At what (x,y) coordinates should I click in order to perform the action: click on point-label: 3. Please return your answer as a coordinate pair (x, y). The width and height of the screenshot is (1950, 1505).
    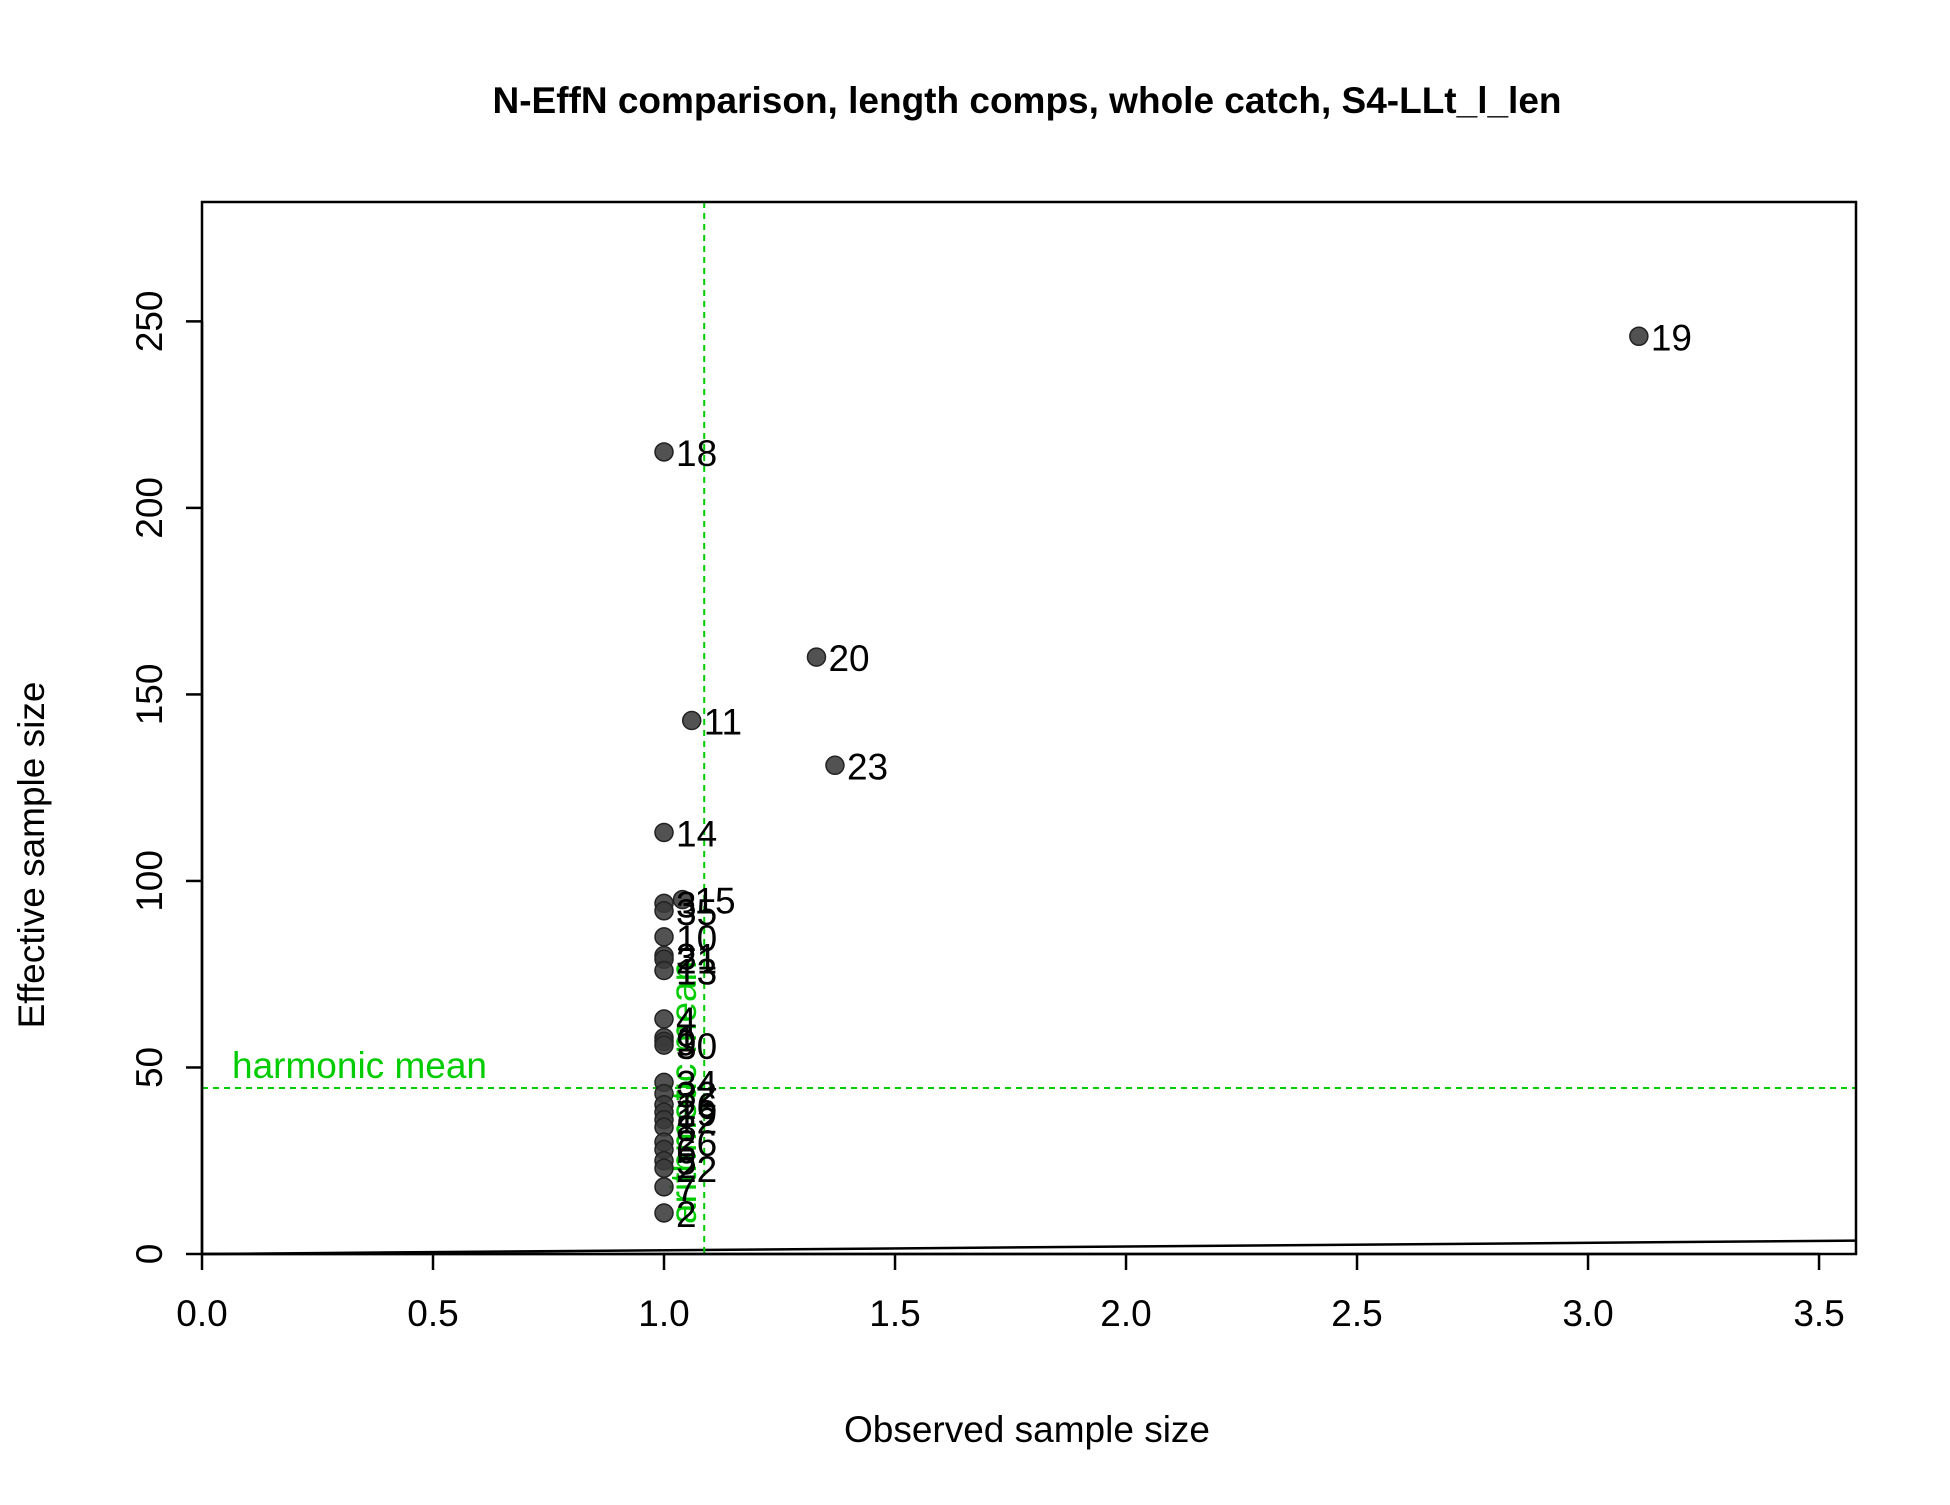
    Looking at the image, I should click on (686, 904).